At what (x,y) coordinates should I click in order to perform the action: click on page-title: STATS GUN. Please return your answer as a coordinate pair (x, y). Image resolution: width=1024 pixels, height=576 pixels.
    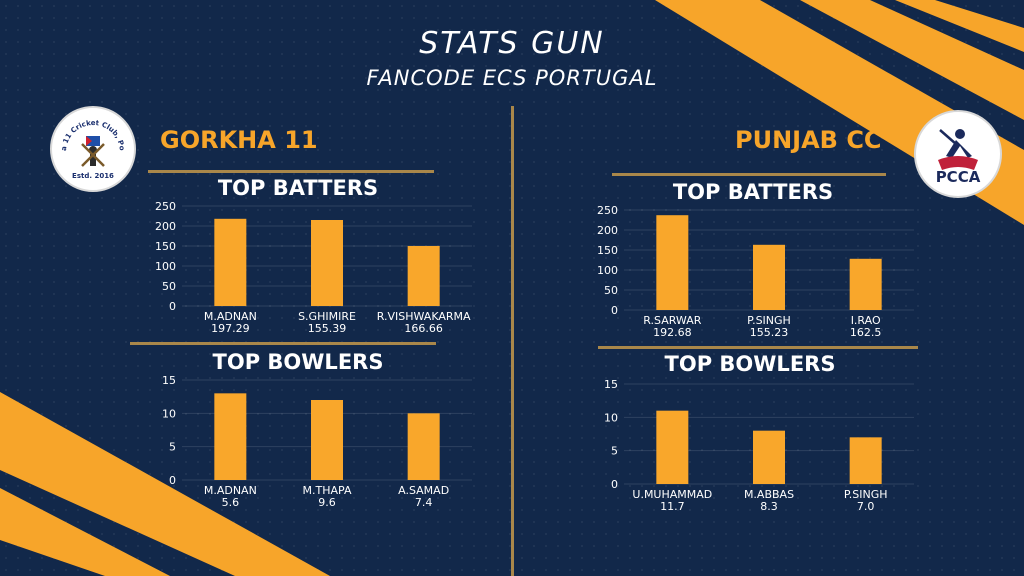
    Looking at the image, I should click on (512, 43).